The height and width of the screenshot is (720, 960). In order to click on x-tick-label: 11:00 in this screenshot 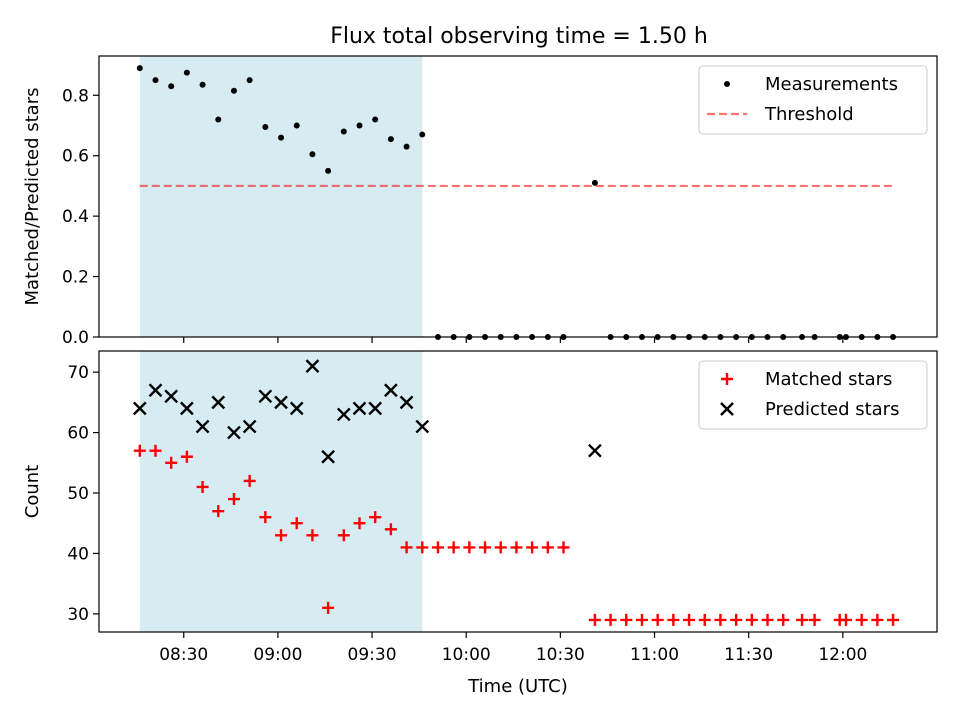, I will do `click(654, 655)`.